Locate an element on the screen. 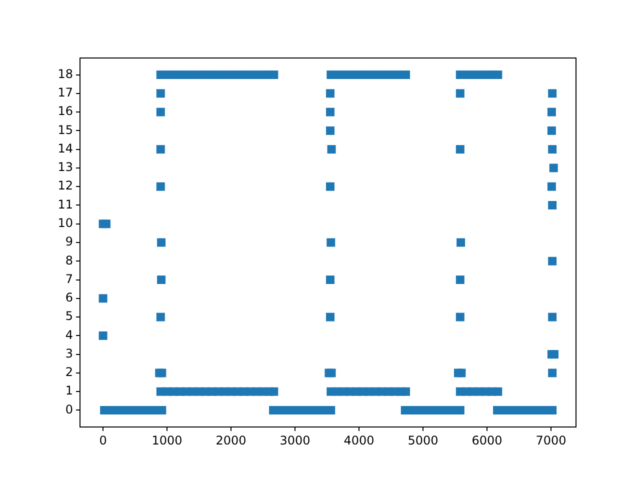 The image size is (640, 480). y-tick-label: 13 is located at coordinates (65, 167).